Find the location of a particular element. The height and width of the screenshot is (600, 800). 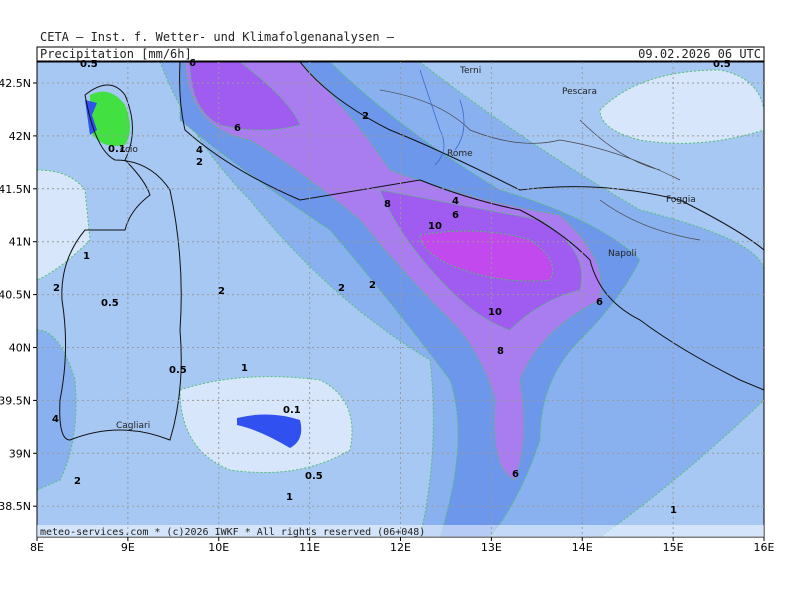

lon-label: 8E is located at coordinates (37, 547).